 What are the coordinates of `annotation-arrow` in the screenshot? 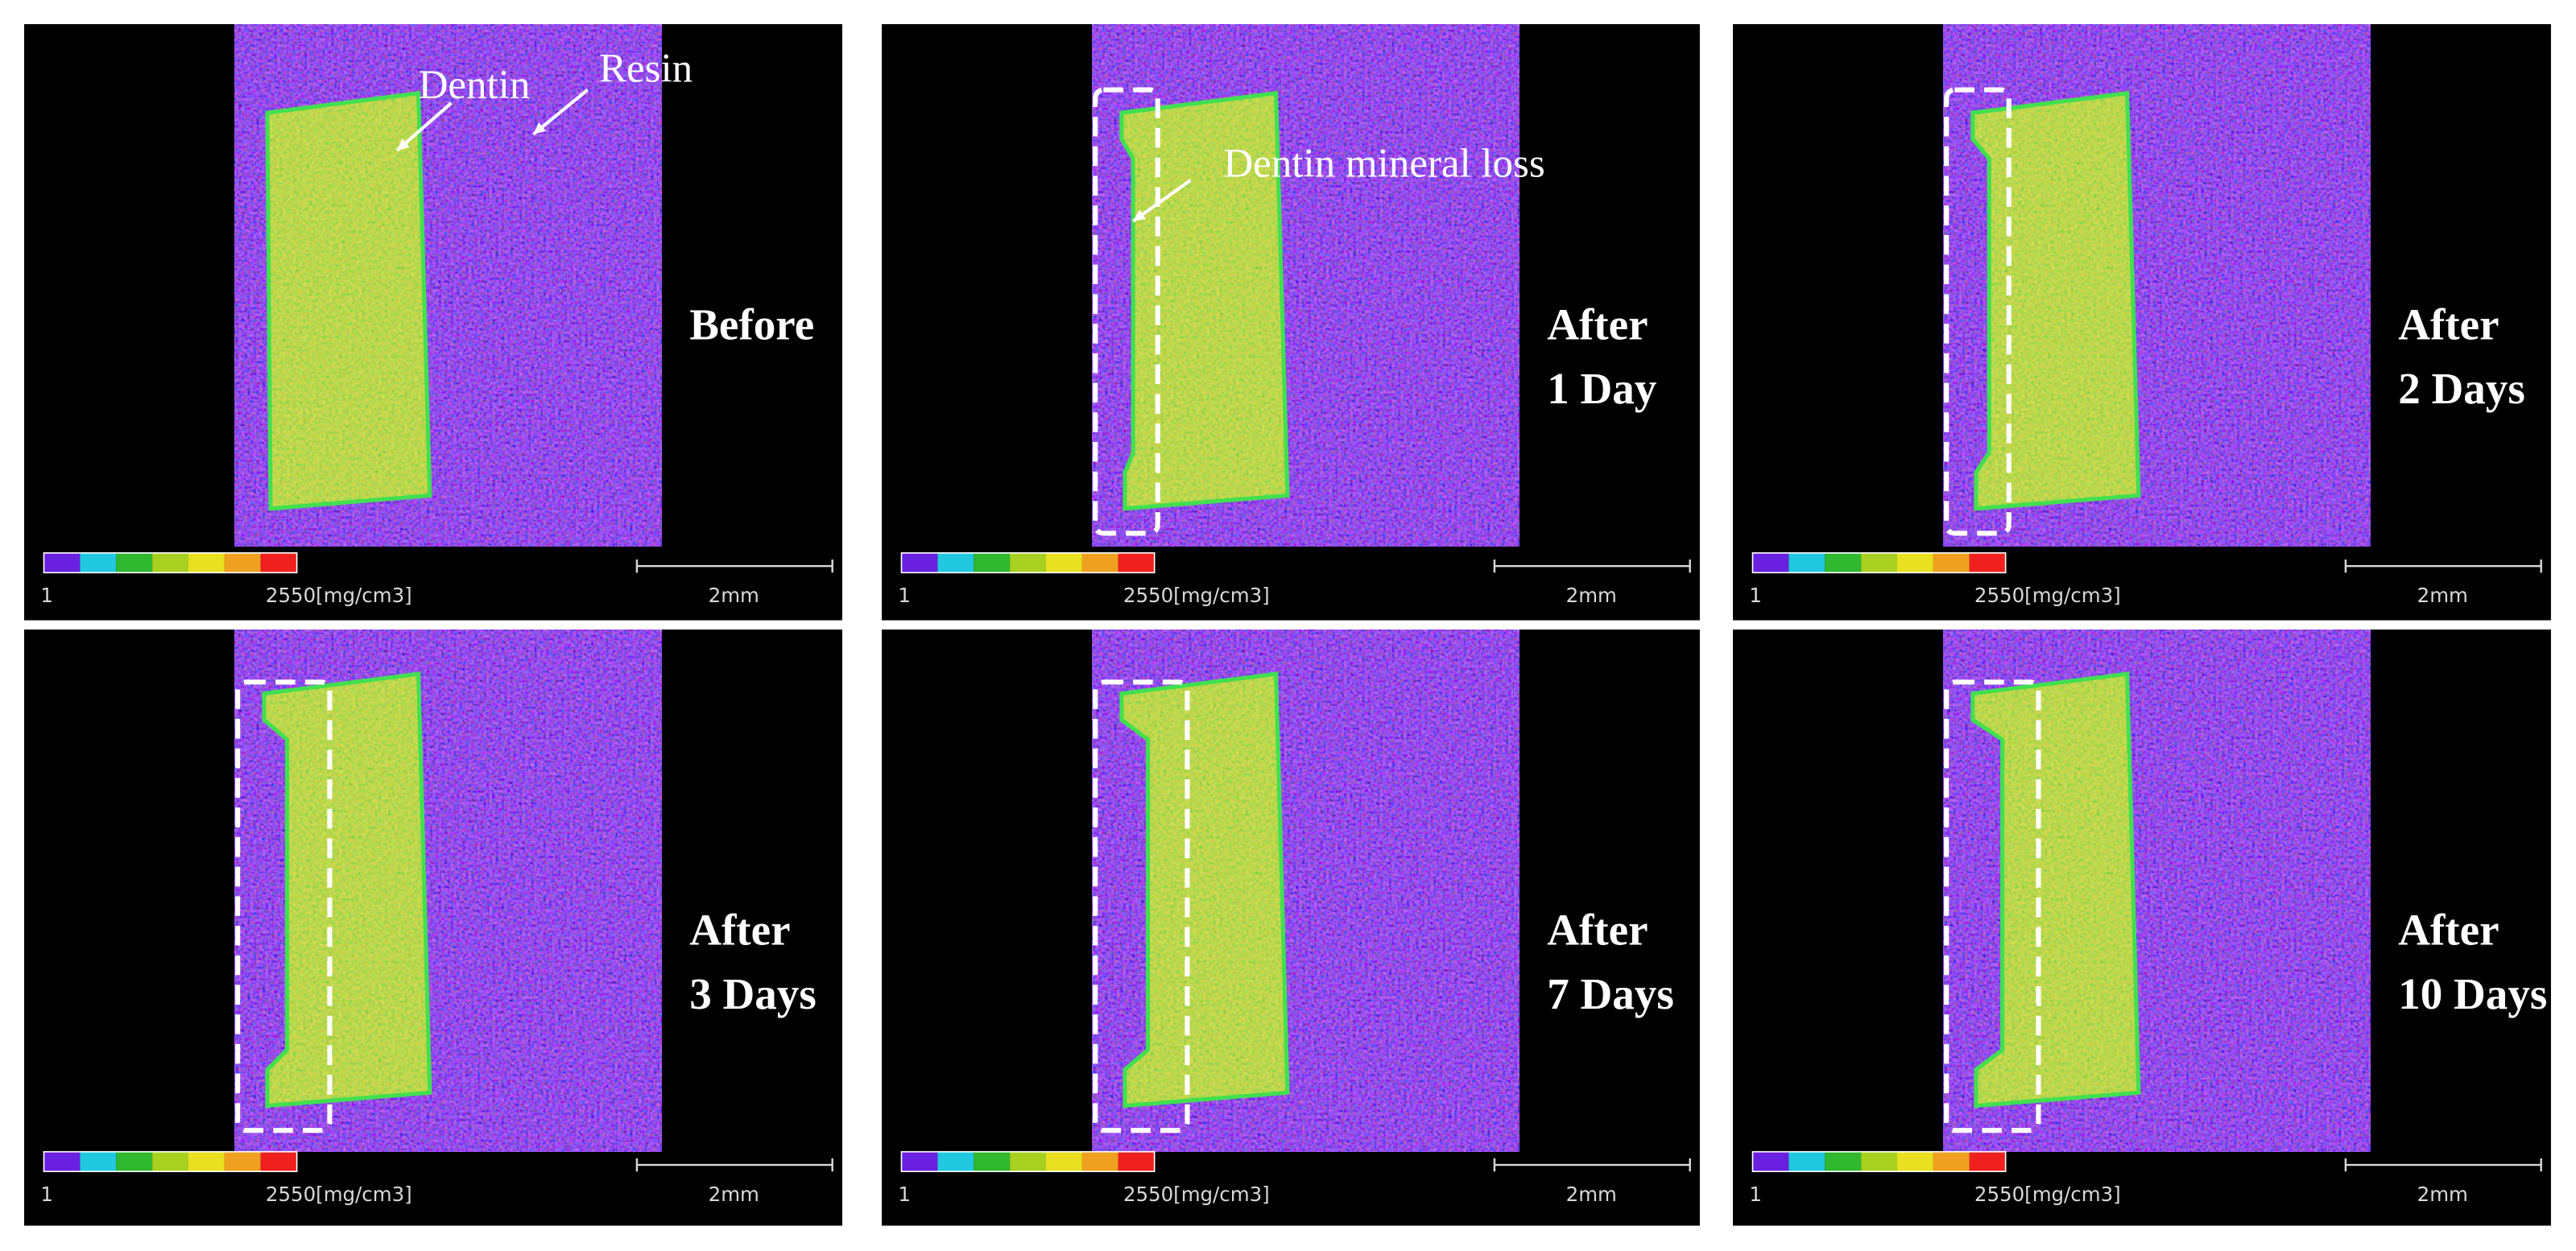 It's located at (424, 126).